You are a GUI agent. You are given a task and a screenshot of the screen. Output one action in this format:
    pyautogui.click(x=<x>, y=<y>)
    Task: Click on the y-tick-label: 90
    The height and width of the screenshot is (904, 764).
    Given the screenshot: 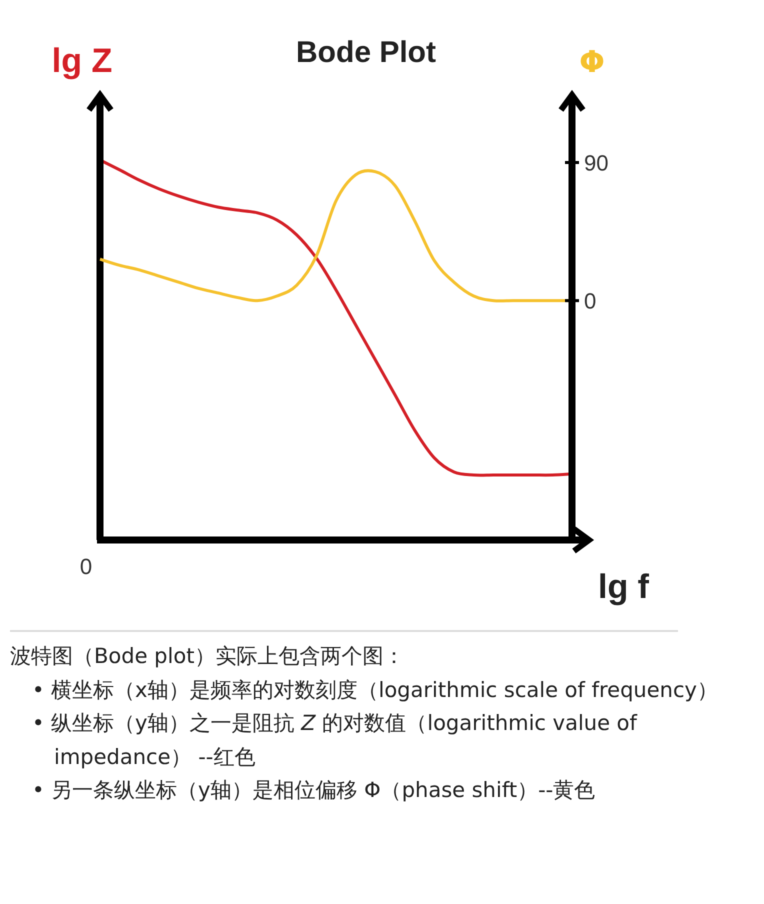 What is the action you would take?
    pyautogui.click(x=596, y=163)
    